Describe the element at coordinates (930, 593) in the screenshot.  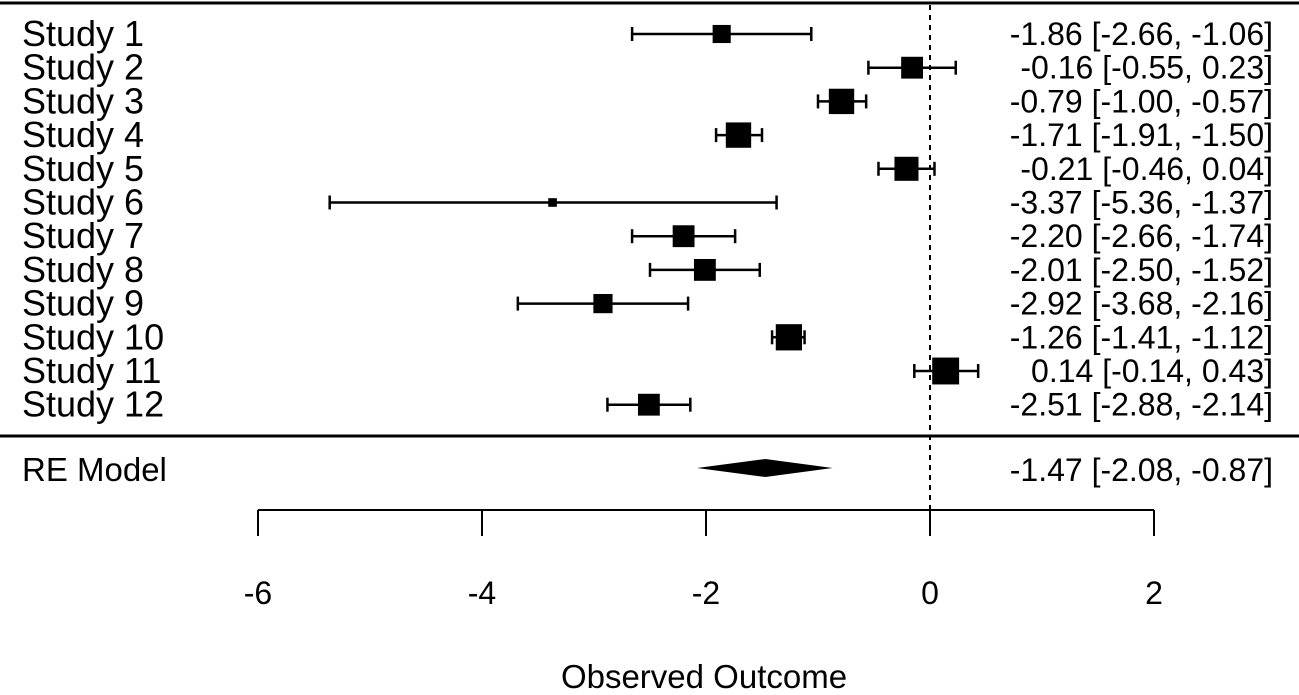
I see `x-tick-label: 0` at that location.